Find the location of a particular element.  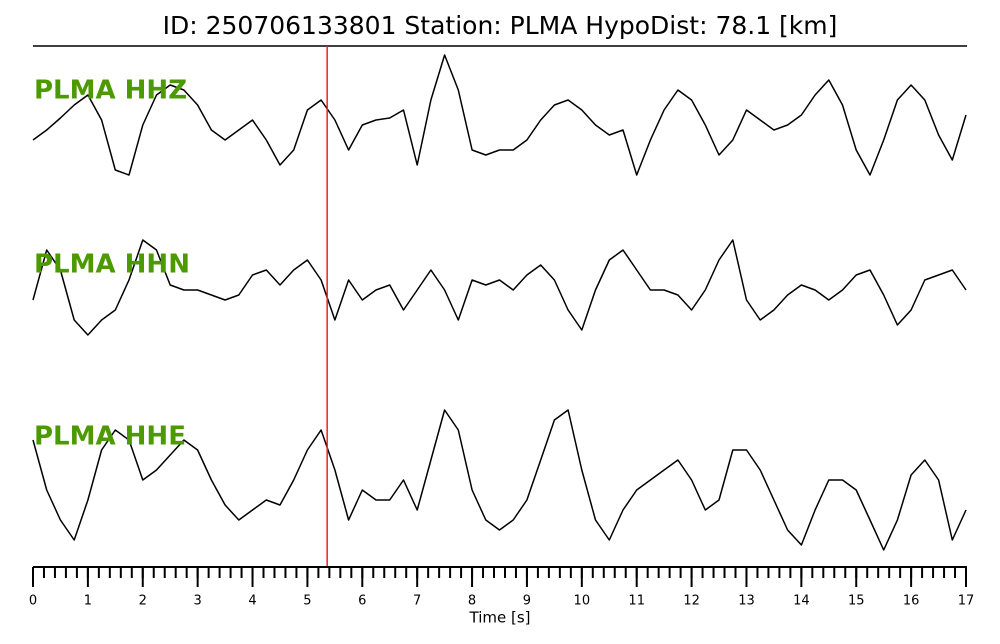

x-tick-label: 2 is located at coordinates (143, 601).